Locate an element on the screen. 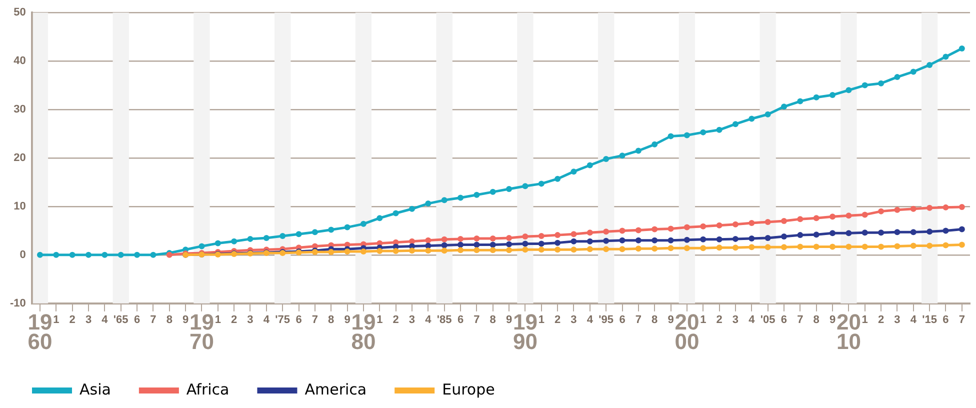 The width and height of the screenshot is (976, 408). x-tick-label: '75 is located at coordinates (282, 320).